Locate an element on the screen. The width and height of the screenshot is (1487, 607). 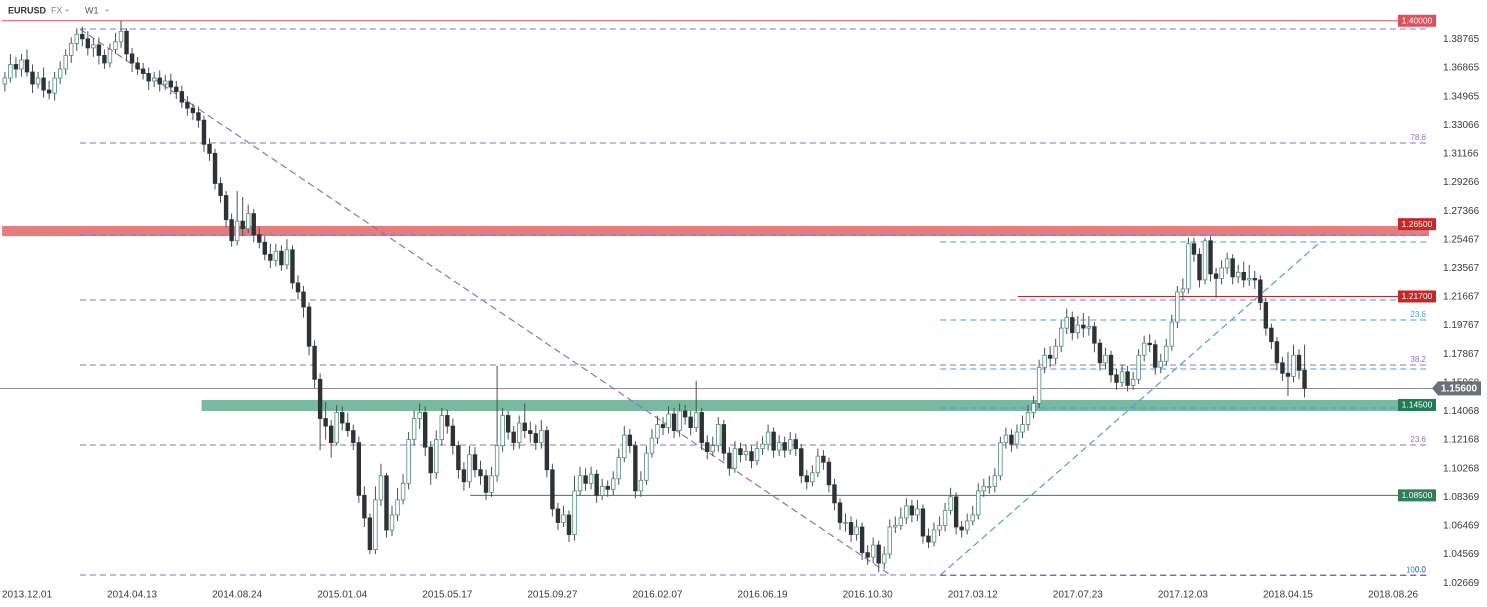
y-tick-label: 1.31166 is located at coordinates (1461, 154).